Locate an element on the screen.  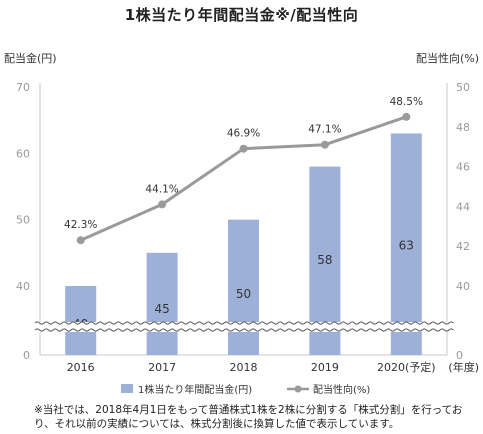
bar-data-label: 58 is located at coordinates (324, 260).